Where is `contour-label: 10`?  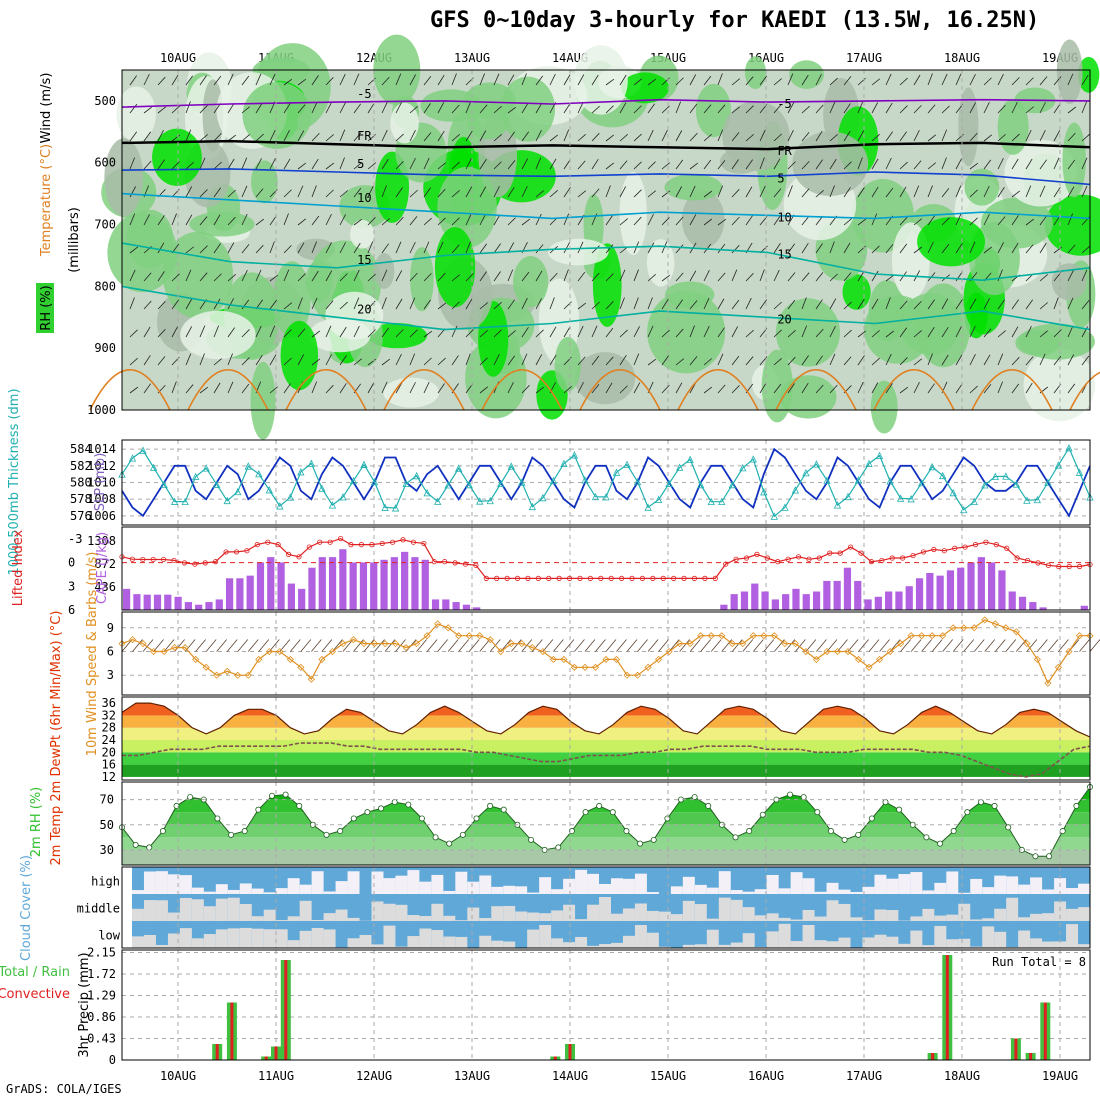 contour-label: 10 is located at coordinates (784, 217).